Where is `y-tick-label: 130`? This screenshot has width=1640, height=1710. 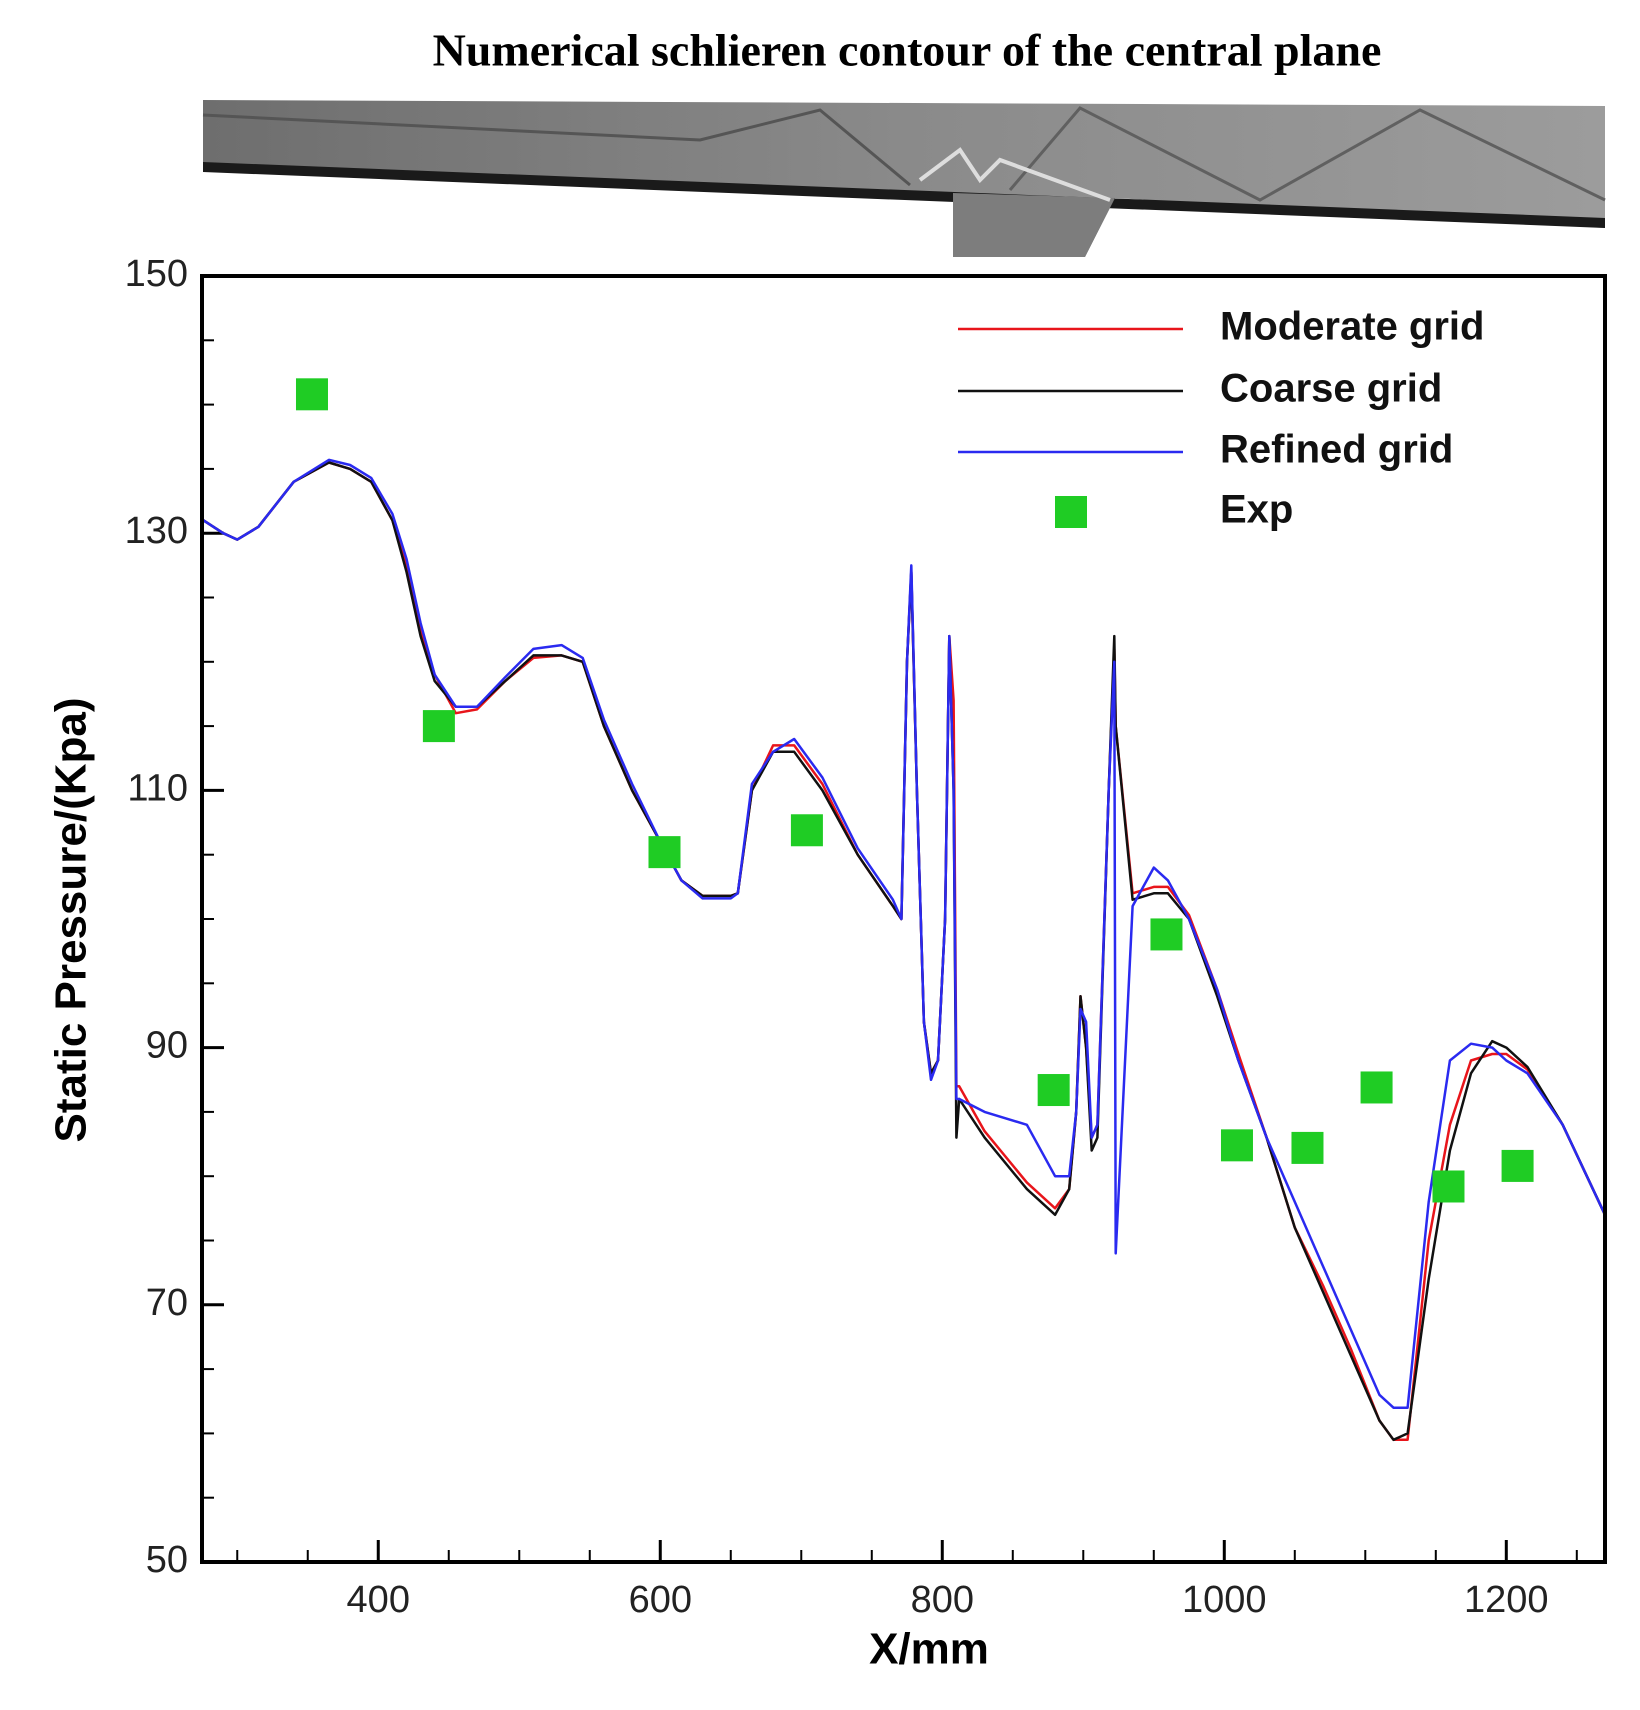
y-tick-label: 130 is located at coordinates (156, 531).